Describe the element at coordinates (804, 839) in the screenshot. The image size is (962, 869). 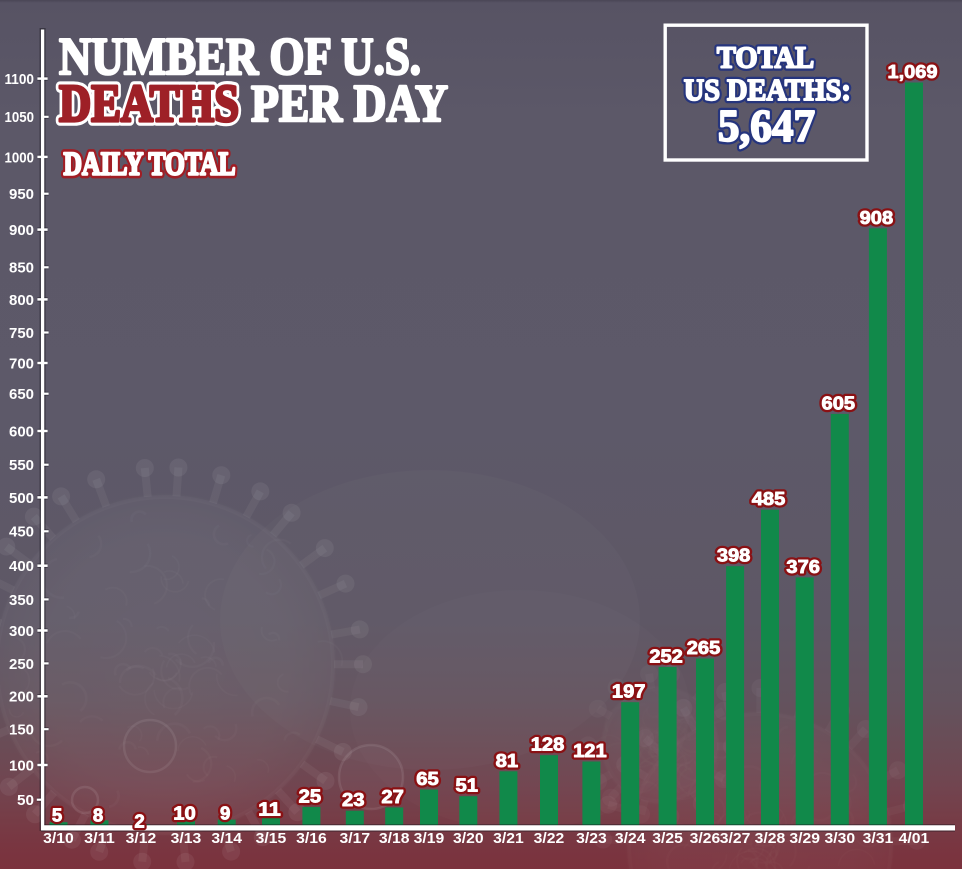
I see `svg-text: 3/29` at that location.